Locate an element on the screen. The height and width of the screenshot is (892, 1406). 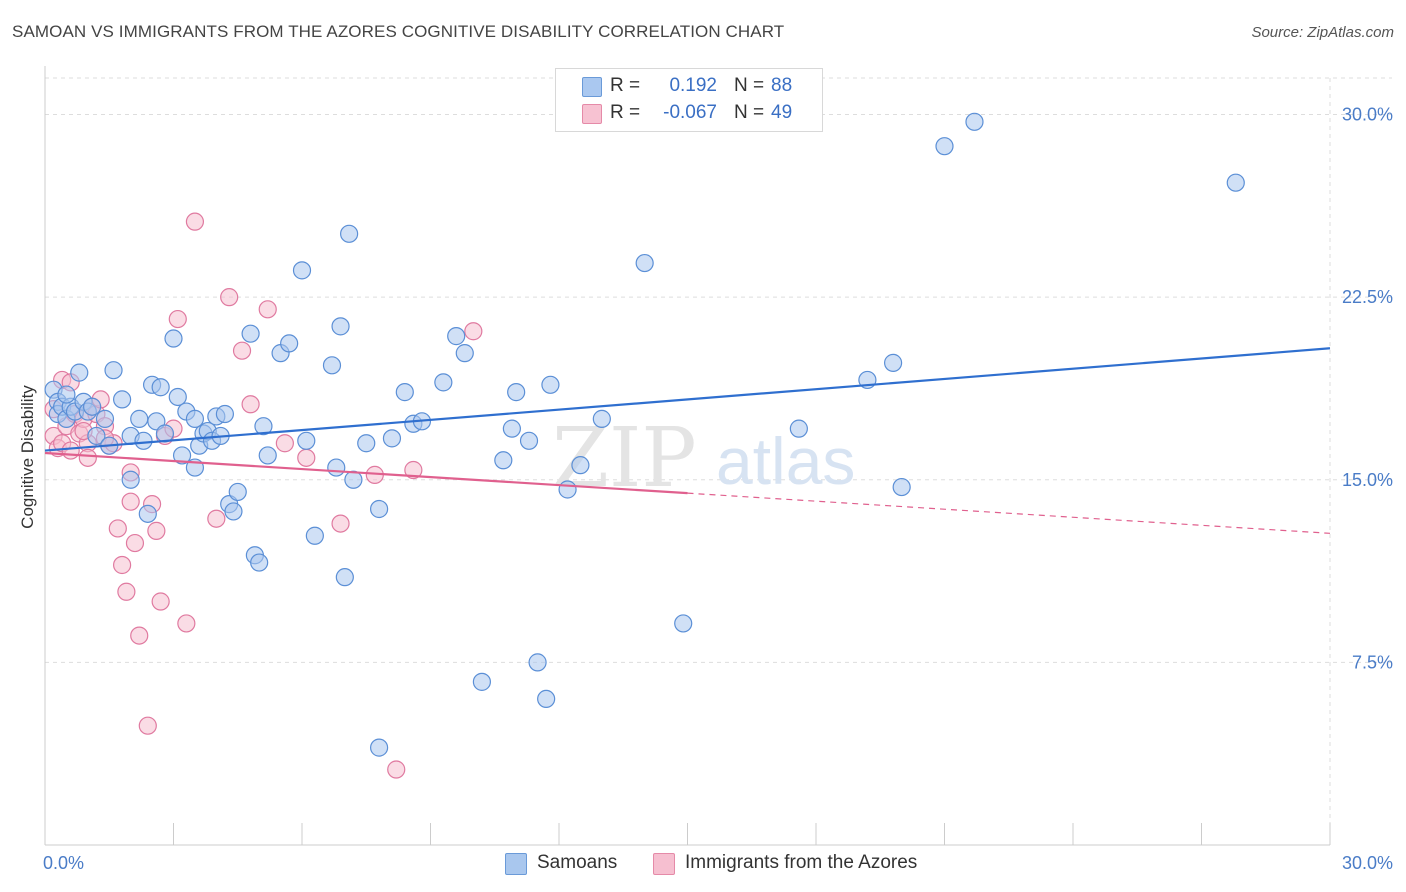
trend-line-azores is located at coordinates (366, 473).